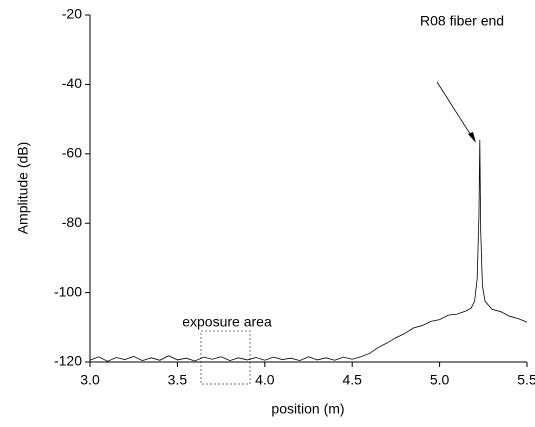 The image size is (535, 427). What do you see at coordinates (72, 222) in the screenshot?
I see `y-tick-label: -80` at bounding box center [72, 222].